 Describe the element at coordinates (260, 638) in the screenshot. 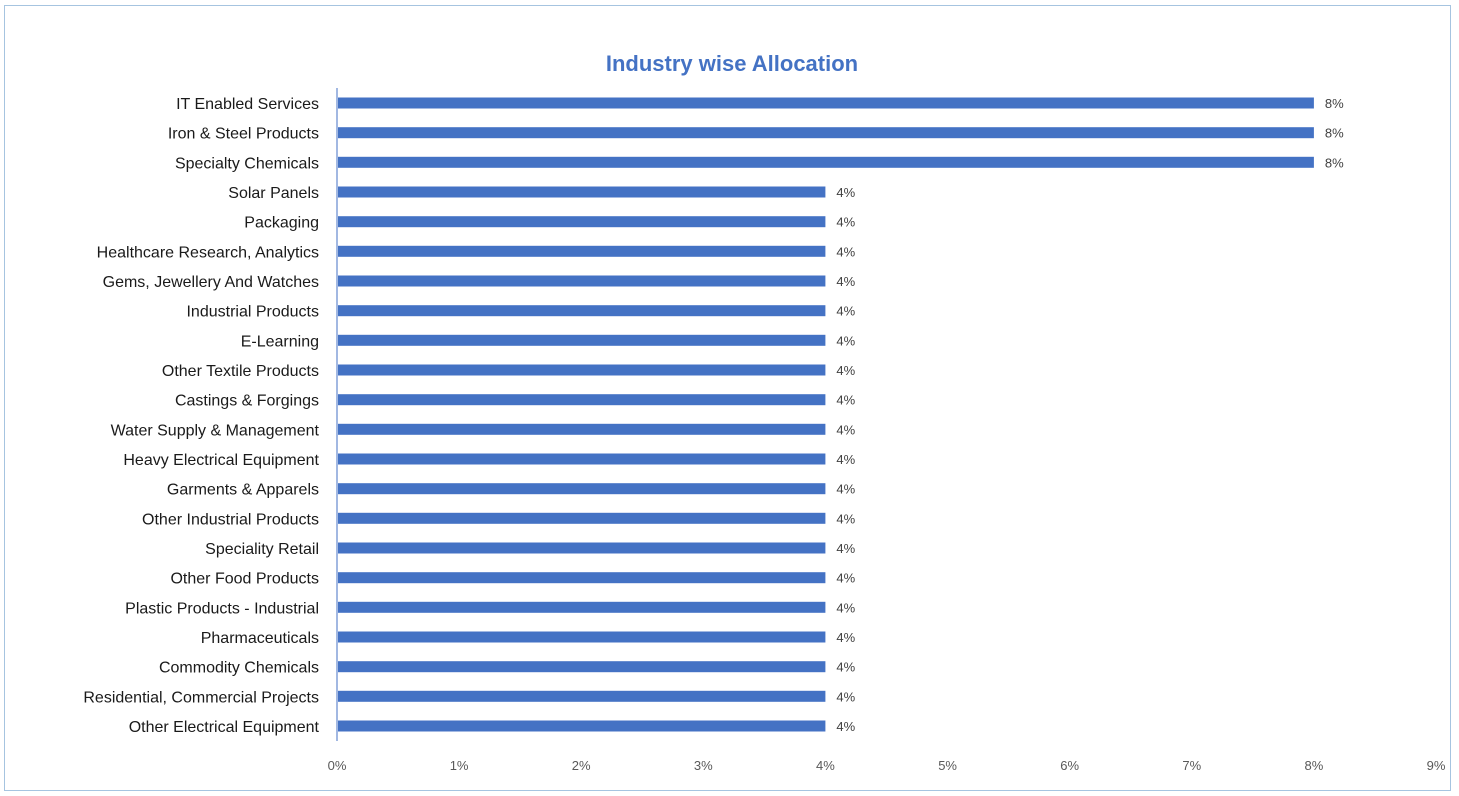

I see `category-label: Pharmaceuticals` at that location.